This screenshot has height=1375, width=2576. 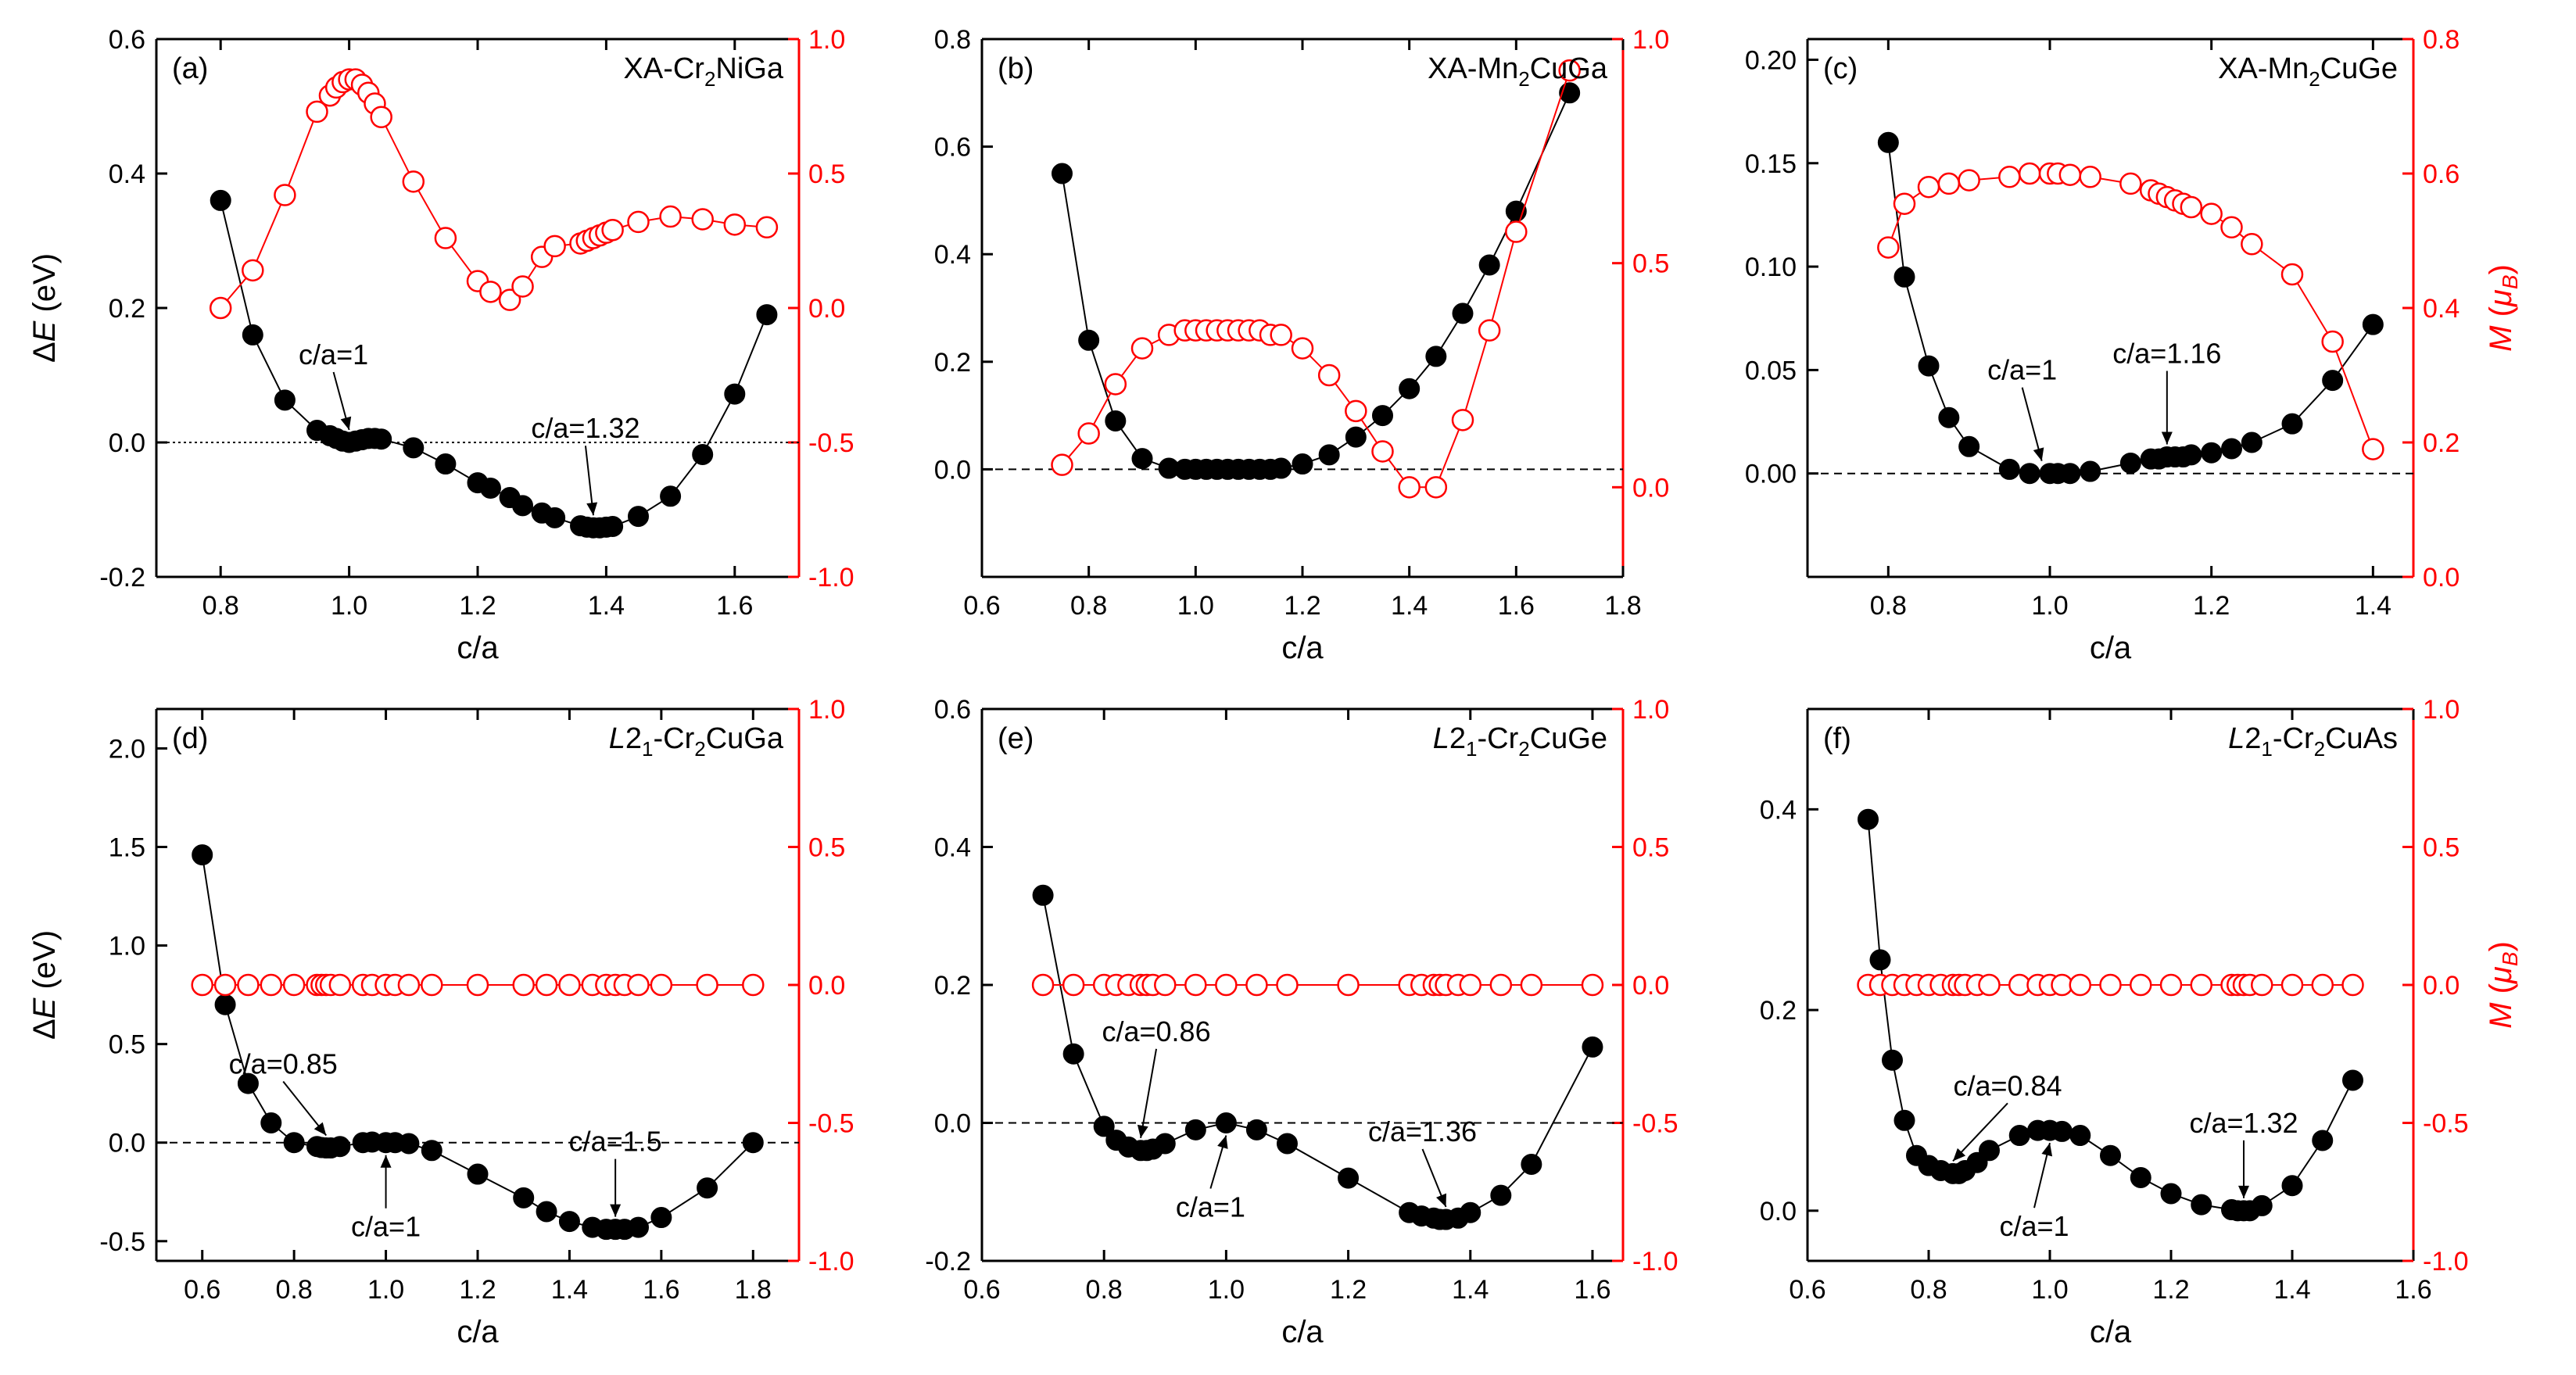 What do you see at coordinates (1807, 1290) in the screenshot?
I see `x-tick-label: 0.6` at bounding box center [1807, 1290].